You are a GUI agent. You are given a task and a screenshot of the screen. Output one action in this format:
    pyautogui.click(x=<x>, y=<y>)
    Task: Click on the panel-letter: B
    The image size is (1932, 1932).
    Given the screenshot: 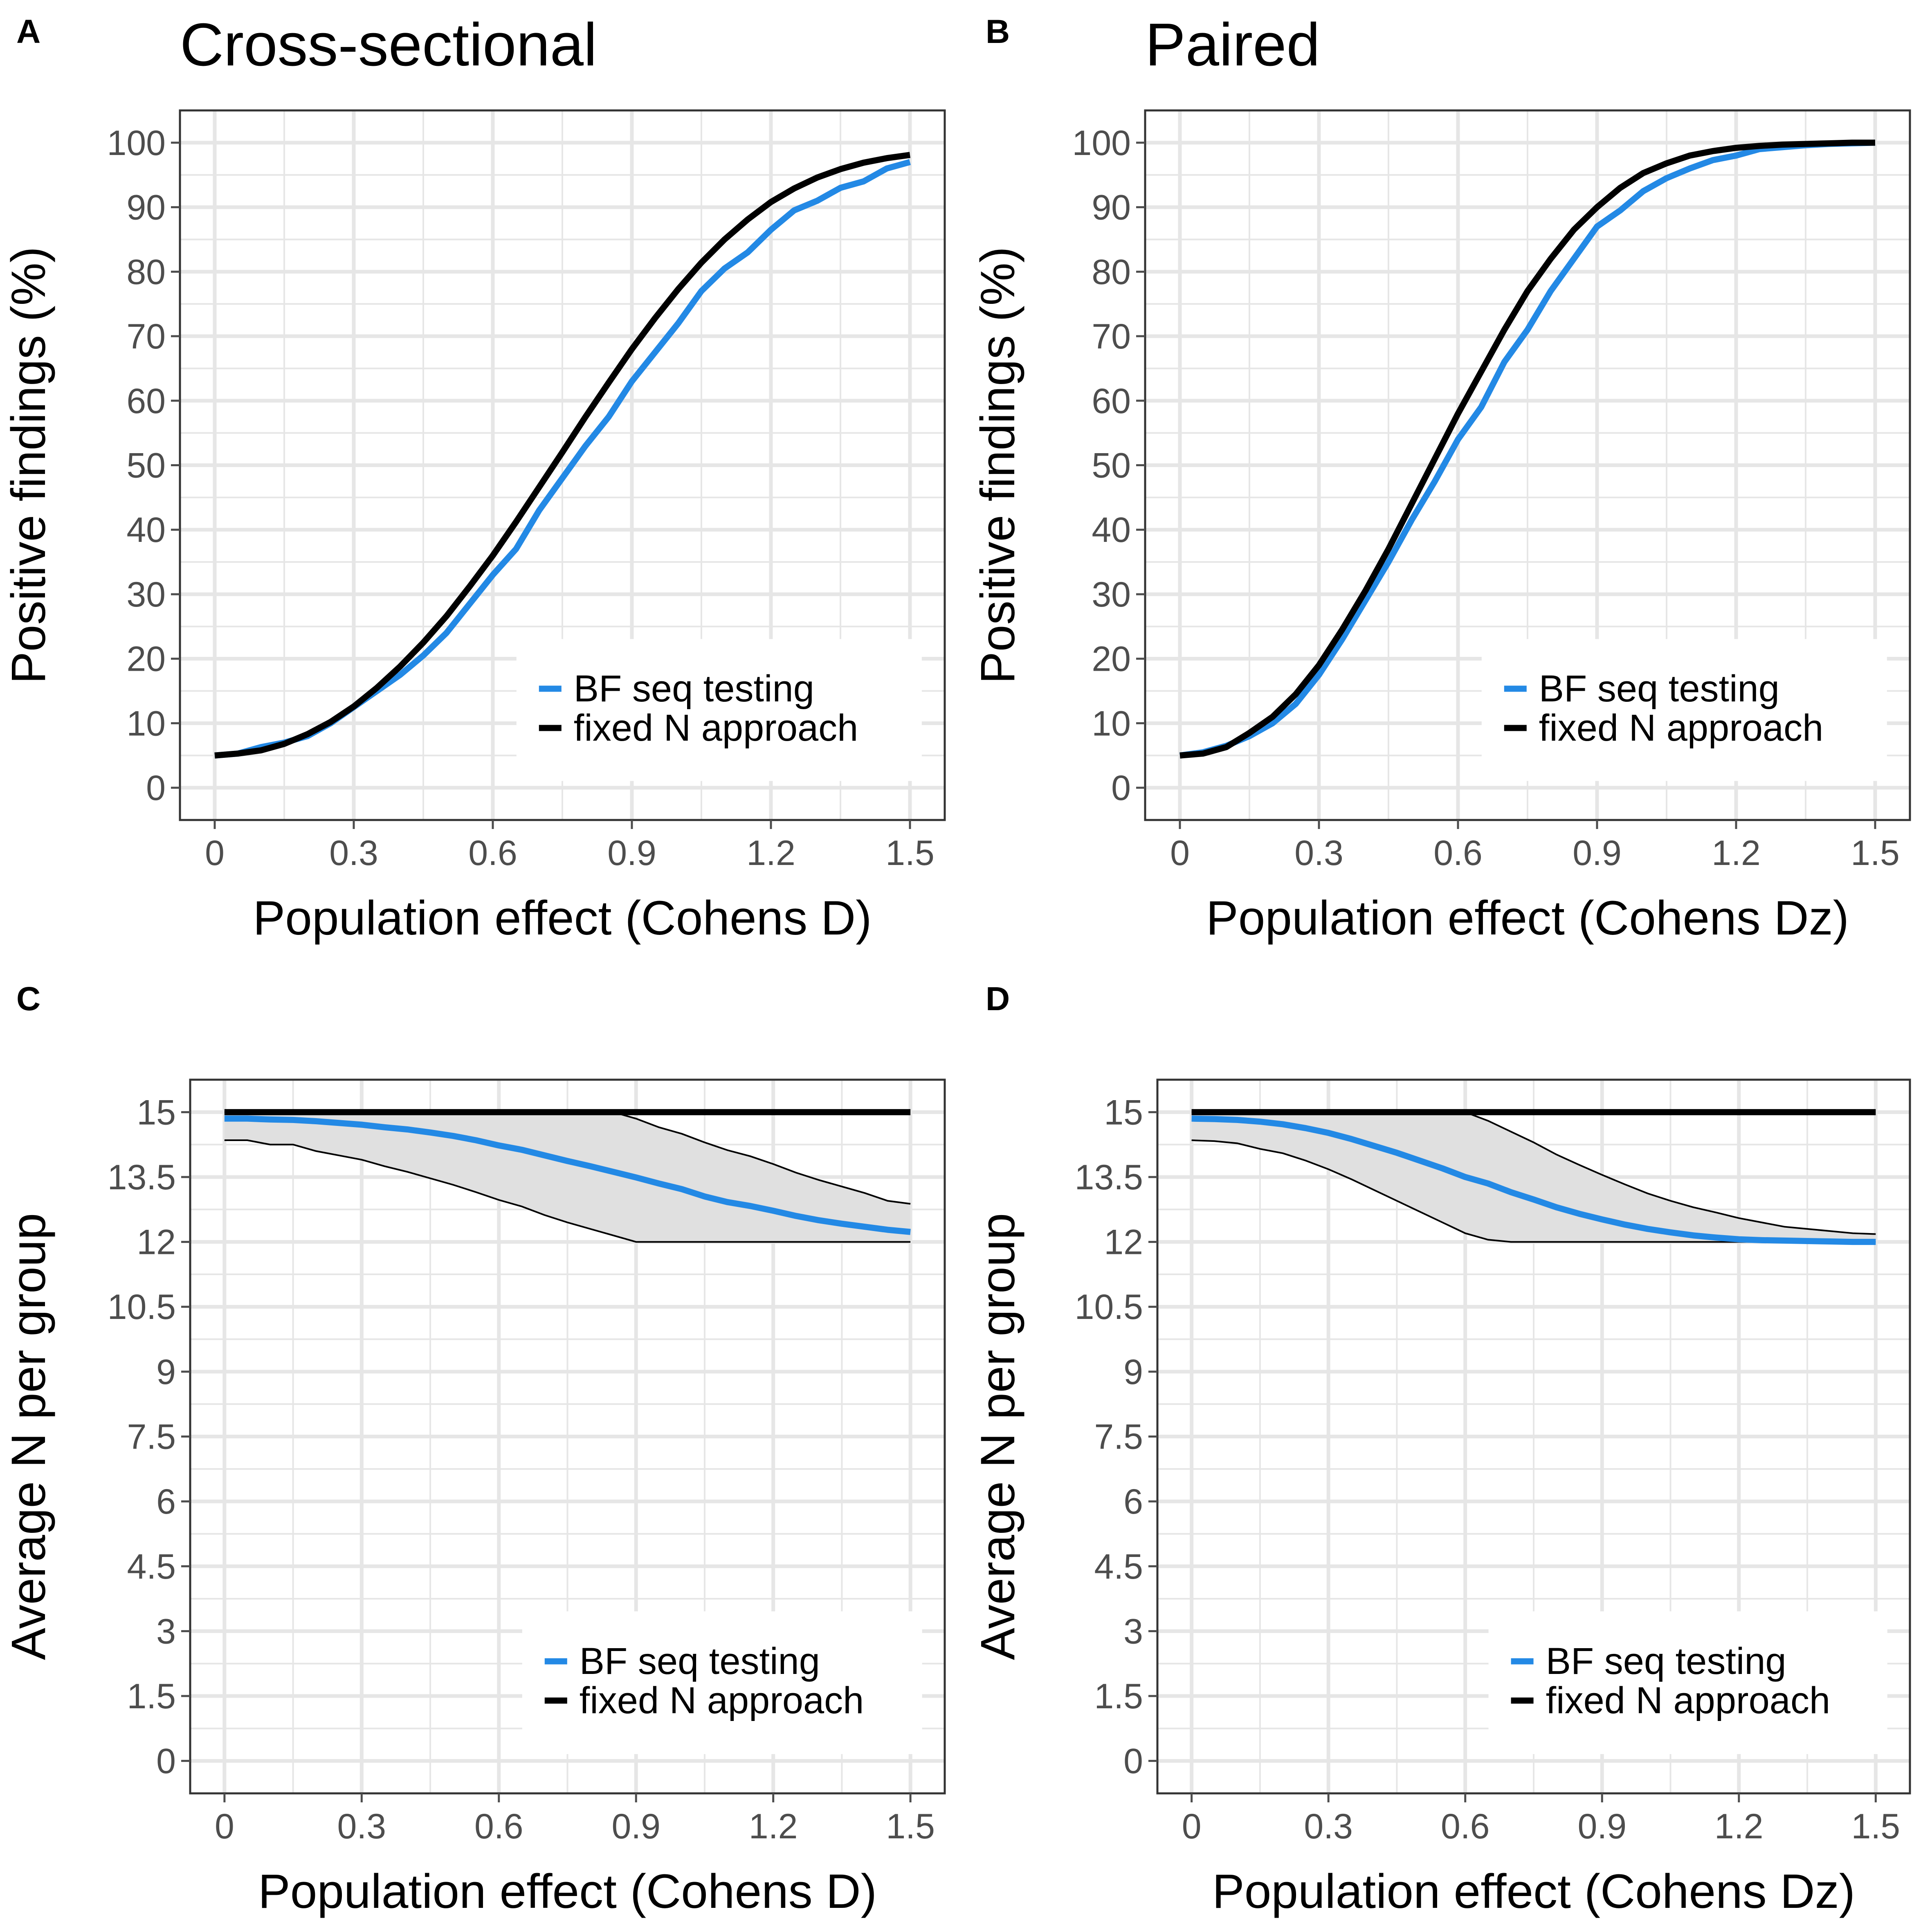 What is the action you would take?
    pyautogui.click(x=998, y=31)
    